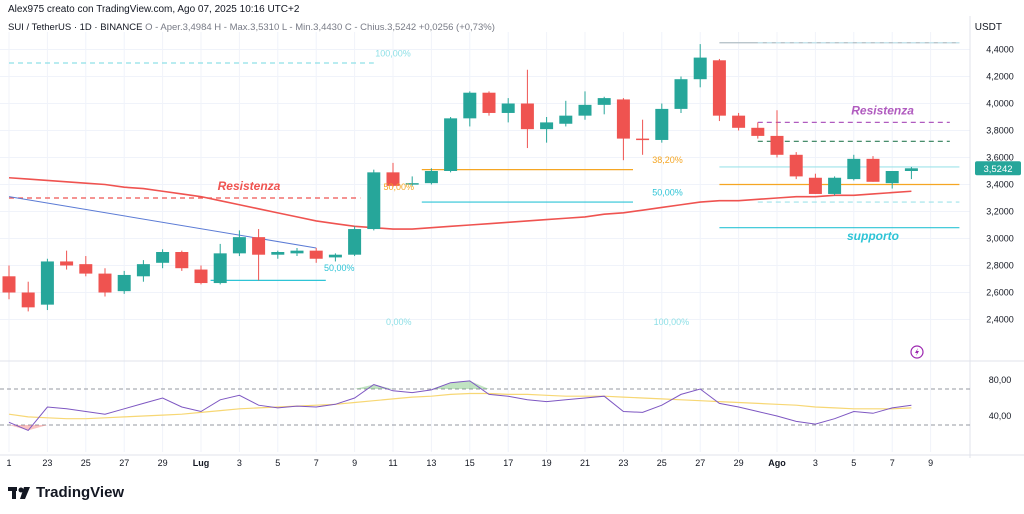  Describe the element at coordinates (460, 203) in the screenshot. I see `moving-average` at that location.